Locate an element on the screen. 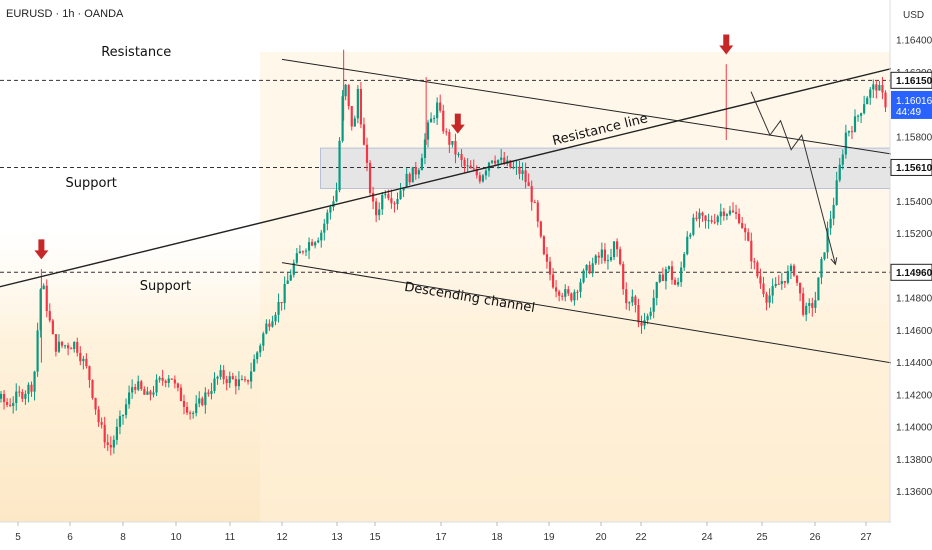  x-tick-label: 19 is located at coordinates (549, 537).